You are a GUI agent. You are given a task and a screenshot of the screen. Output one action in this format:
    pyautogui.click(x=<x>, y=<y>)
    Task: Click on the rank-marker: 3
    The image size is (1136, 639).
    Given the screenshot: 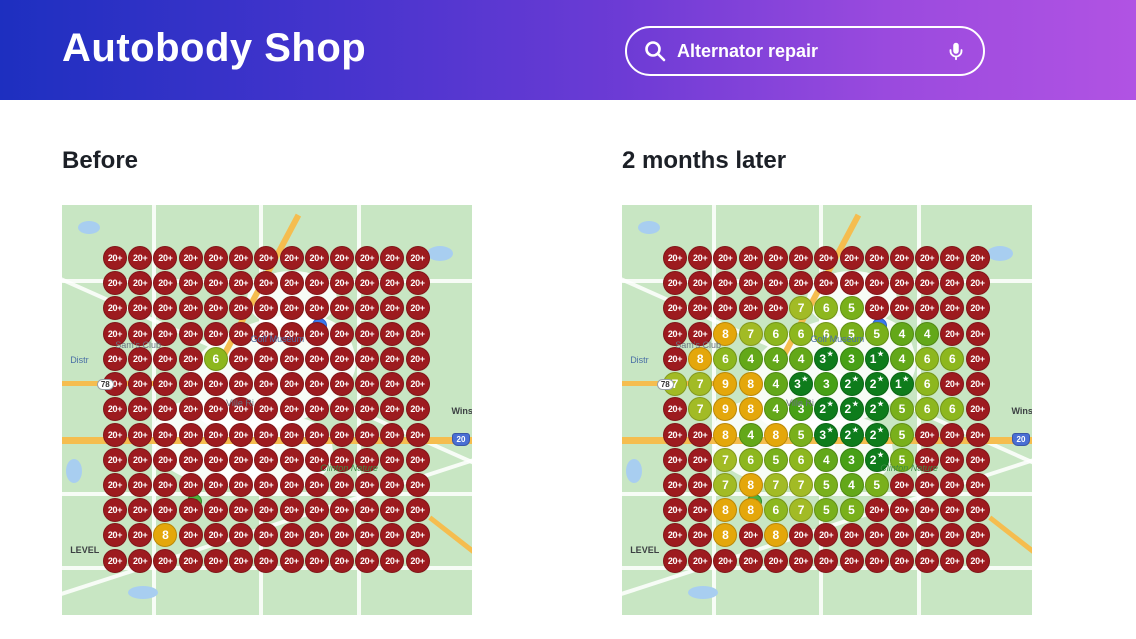 What is the action you would take?
    pyautogui.click(x=851, y=459)
    